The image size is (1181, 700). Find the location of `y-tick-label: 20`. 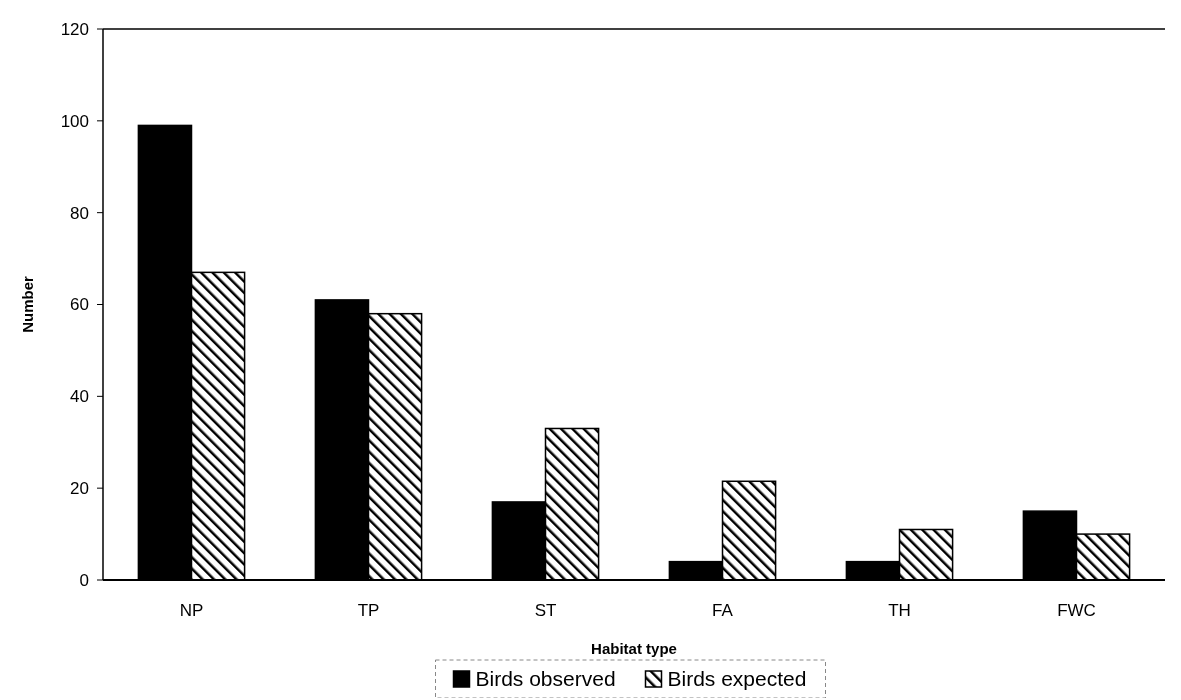

y-tick-label: 20 is located at coordinates (79, 489).